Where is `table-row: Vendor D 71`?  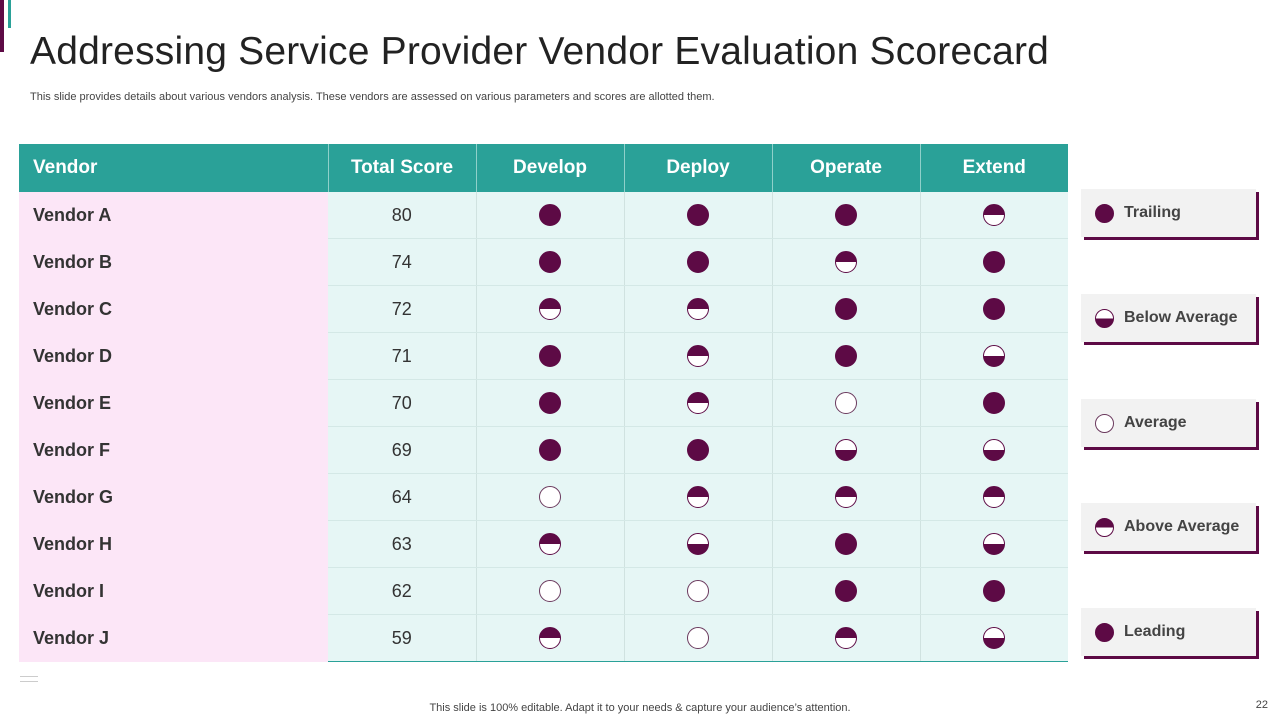 table-row: Vendor D 71 is located at coordinates (543, 356).